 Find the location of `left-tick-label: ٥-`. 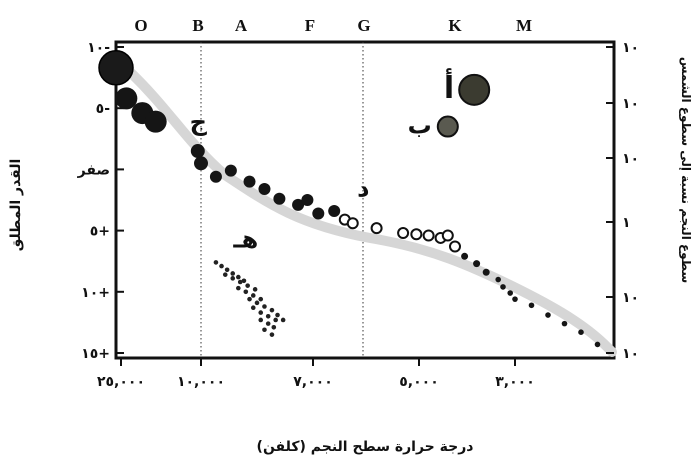

left-tick-label: ٥- is located at coordinates (103, 109).